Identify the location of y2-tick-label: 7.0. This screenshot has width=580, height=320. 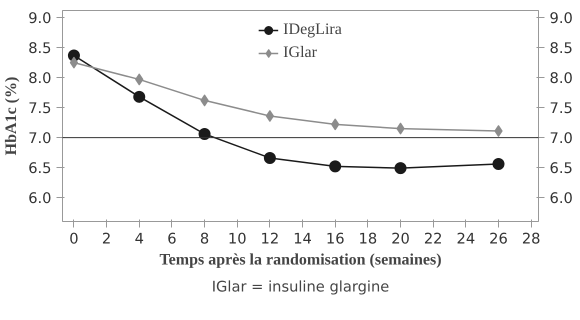
(561, 139).